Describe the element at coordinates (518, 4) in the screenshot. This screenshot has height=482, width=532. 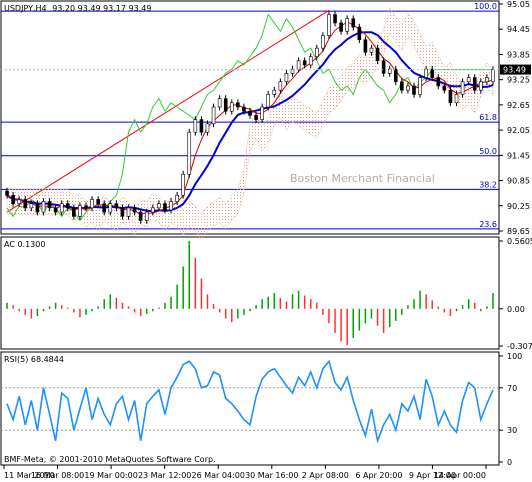
I see `y-tick-label: 95.05` at that location.